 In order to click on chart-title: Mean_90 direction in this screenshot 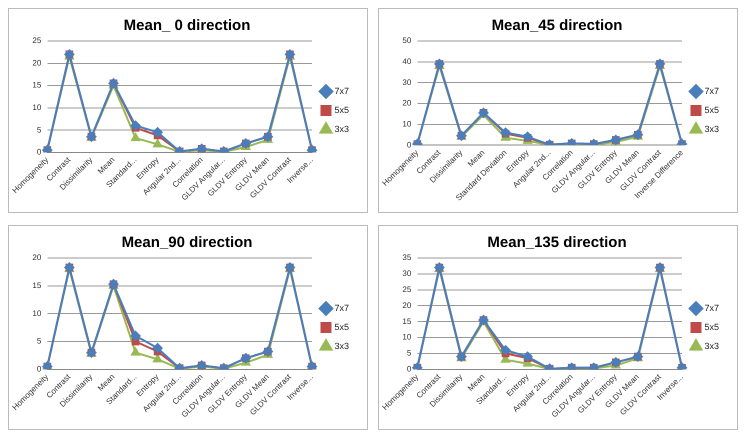, I will do `click(187, 243)`.